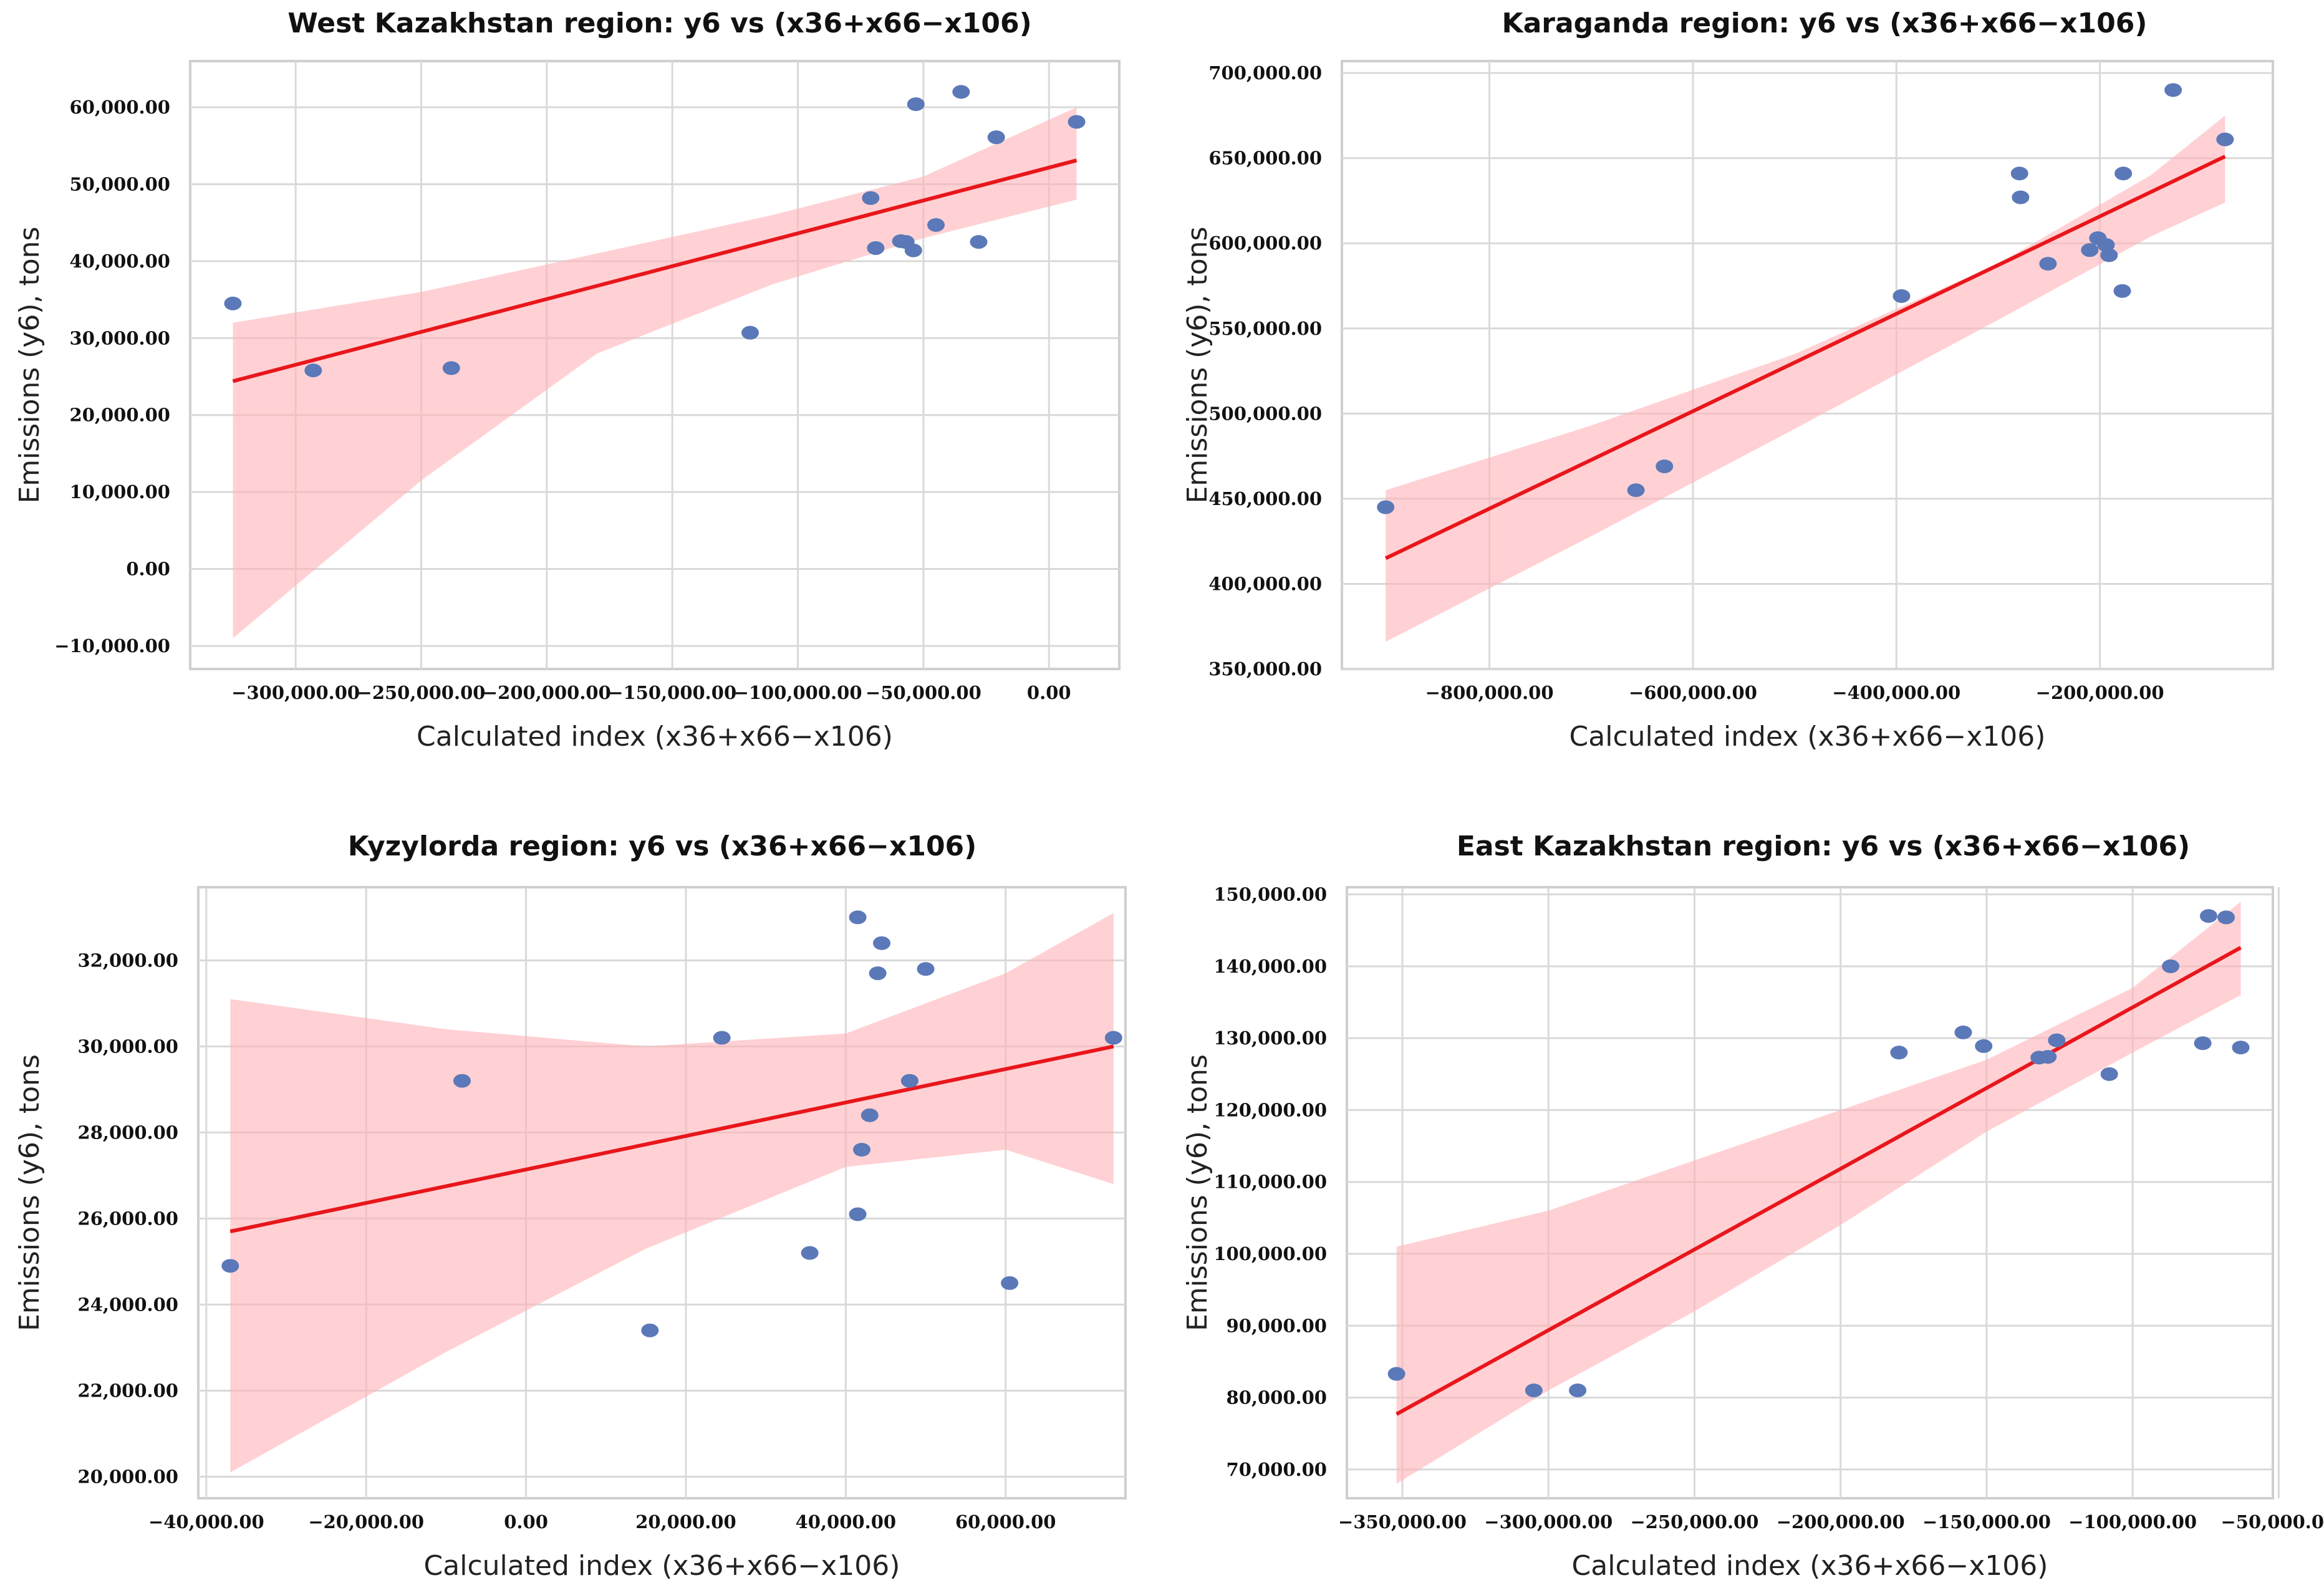 The height and width of the screenshot is (1593, 2324). What do you see at coordinates (1265, 498) in the screenshot?
I see `y-tick-label: 450,000.00` at bounding box center [1265, 498].